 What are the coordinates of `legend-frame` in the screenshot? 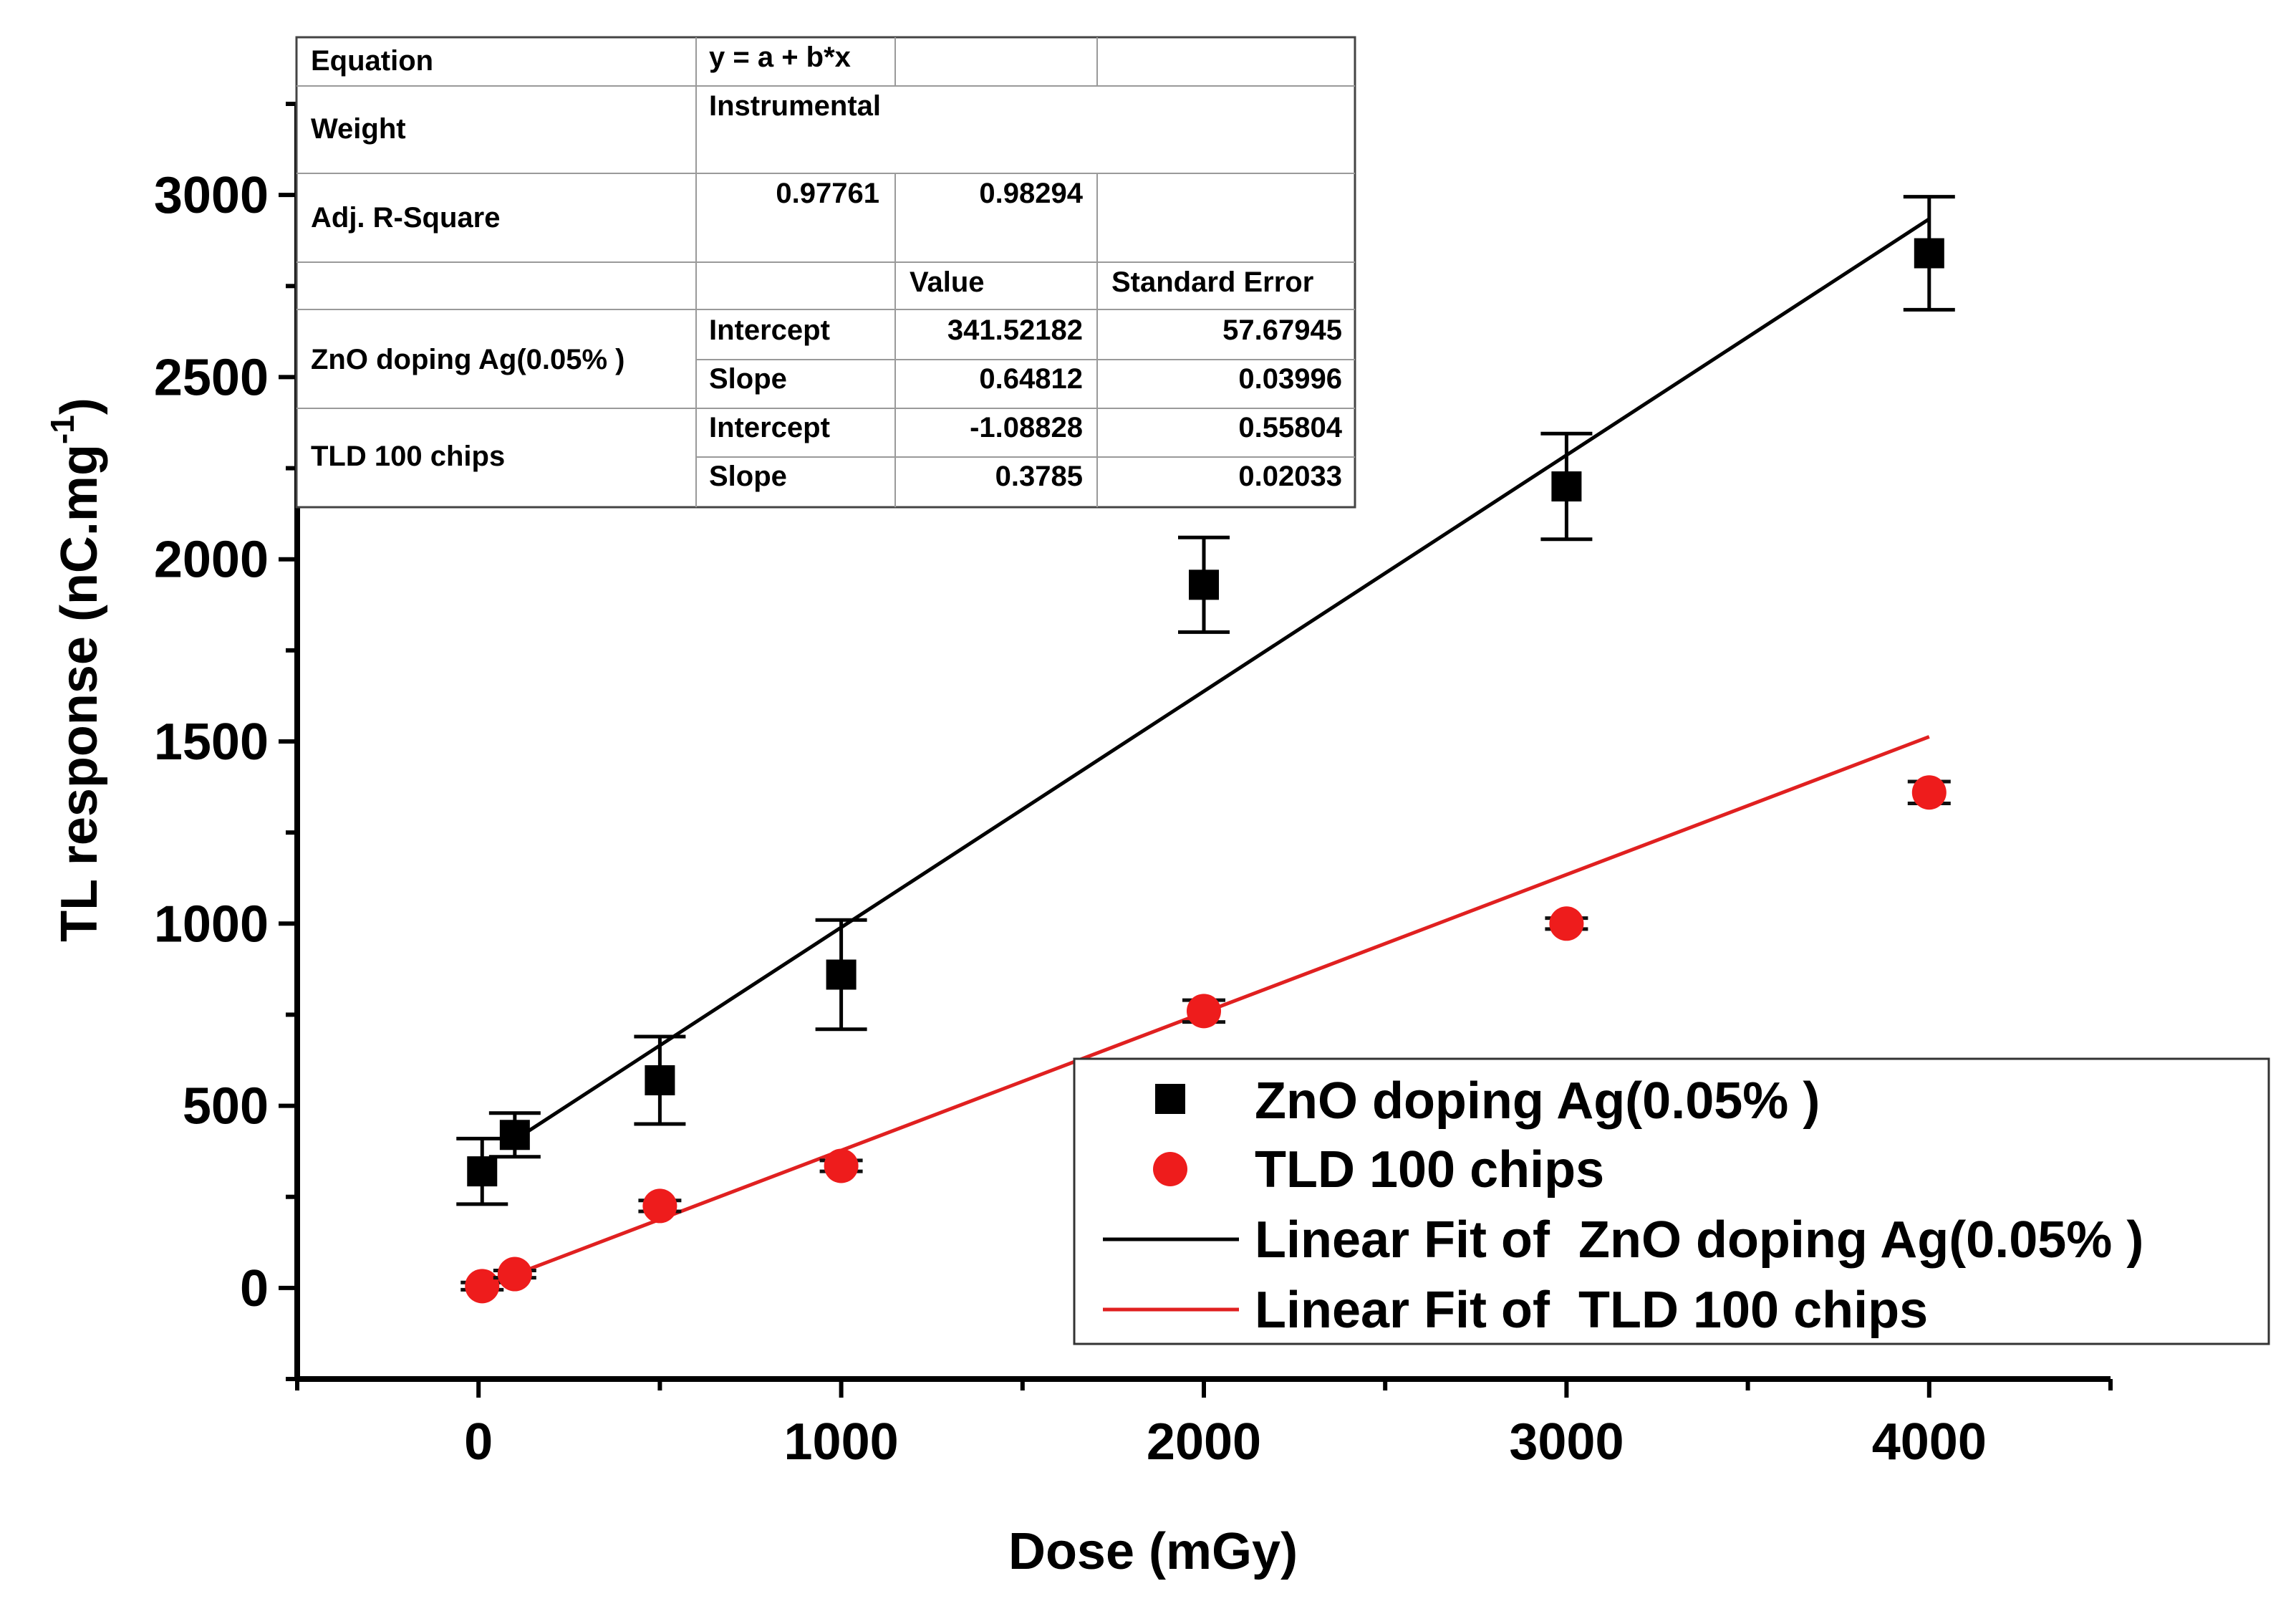 It's located at (1671, 1201).